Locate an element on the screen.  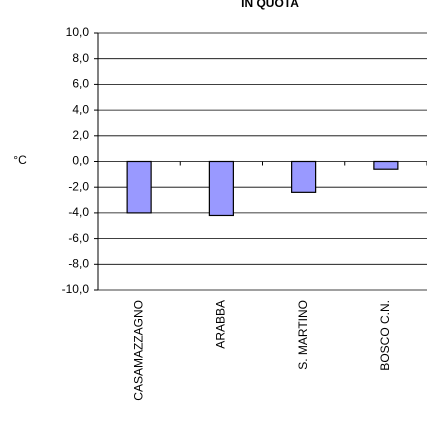
x-tick-label: ARABBA is located at coordinates (221, 324).